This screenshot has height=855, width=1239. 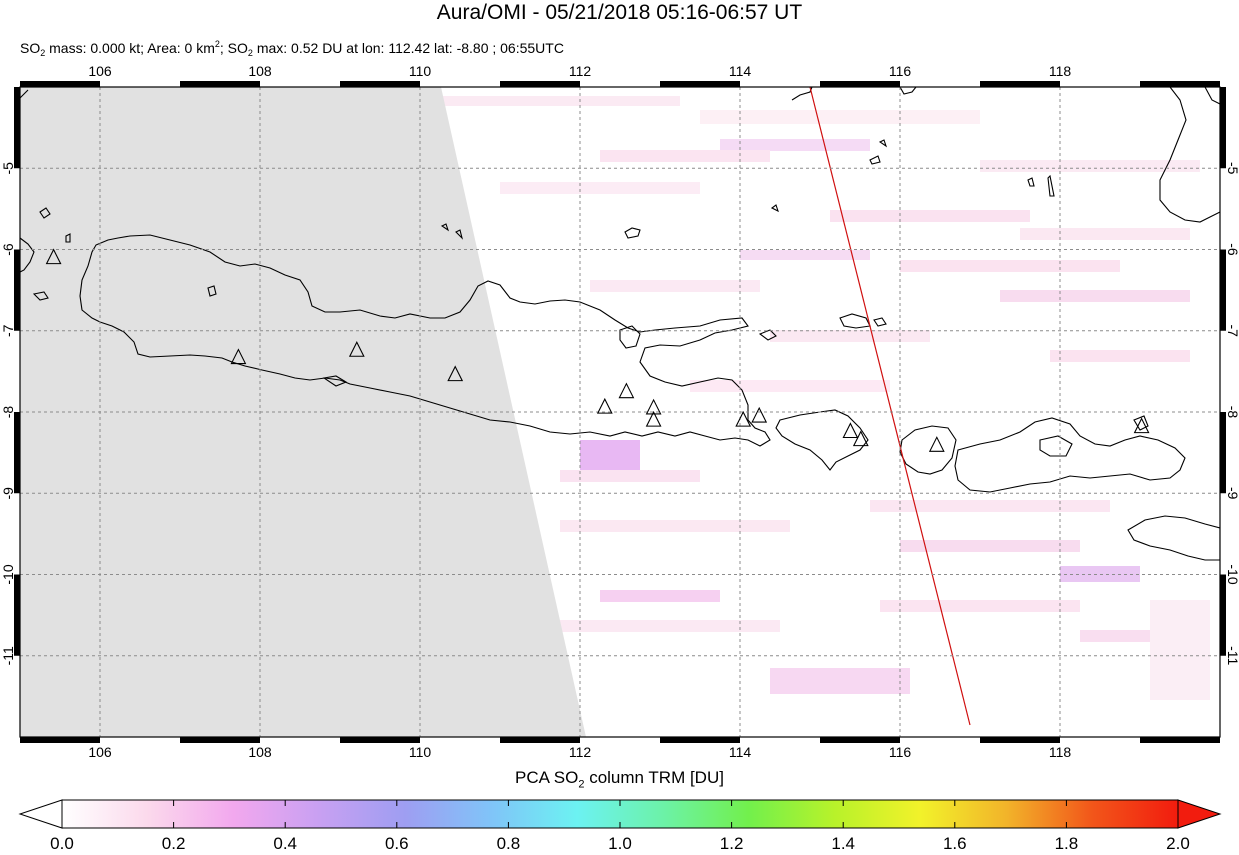 What do you see at coordinates (34, 195) in the screenshot?
I see `sumatra-coastline` at bounding box center [34, 195].